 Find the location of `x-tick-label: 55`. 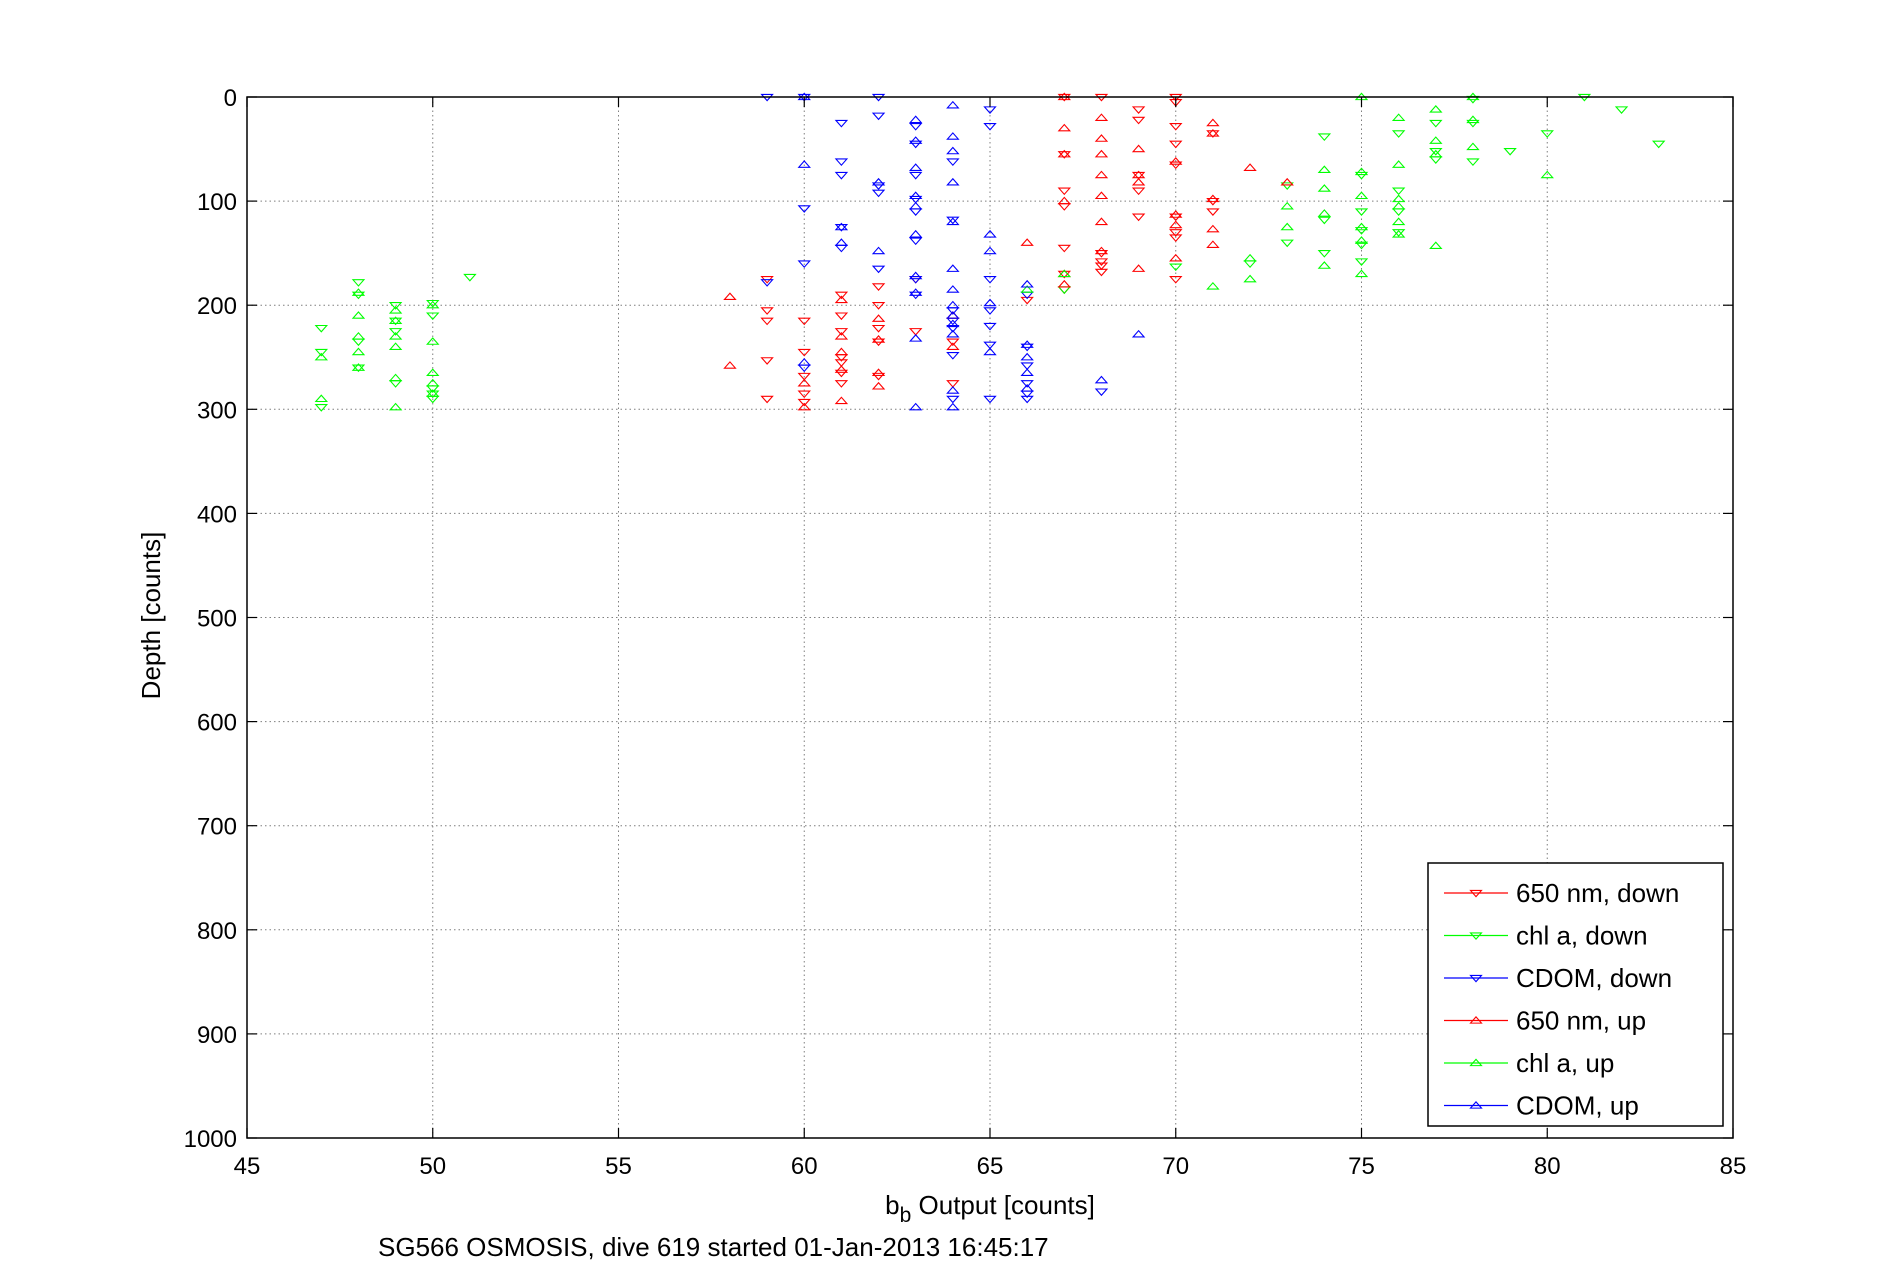

x-tick-label: 55 is located at coordinates (618, 1166).